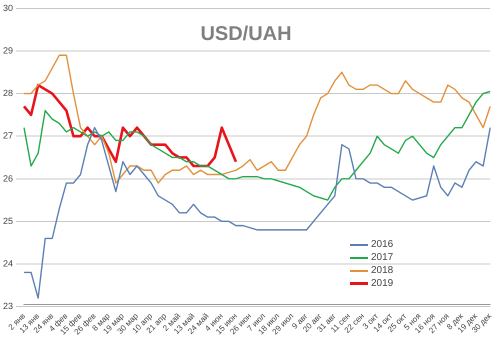  What do you see at coordinates (8, 7) in the screenshot?
I see `y-tick-label: 30` at bounding box center [8, 7].